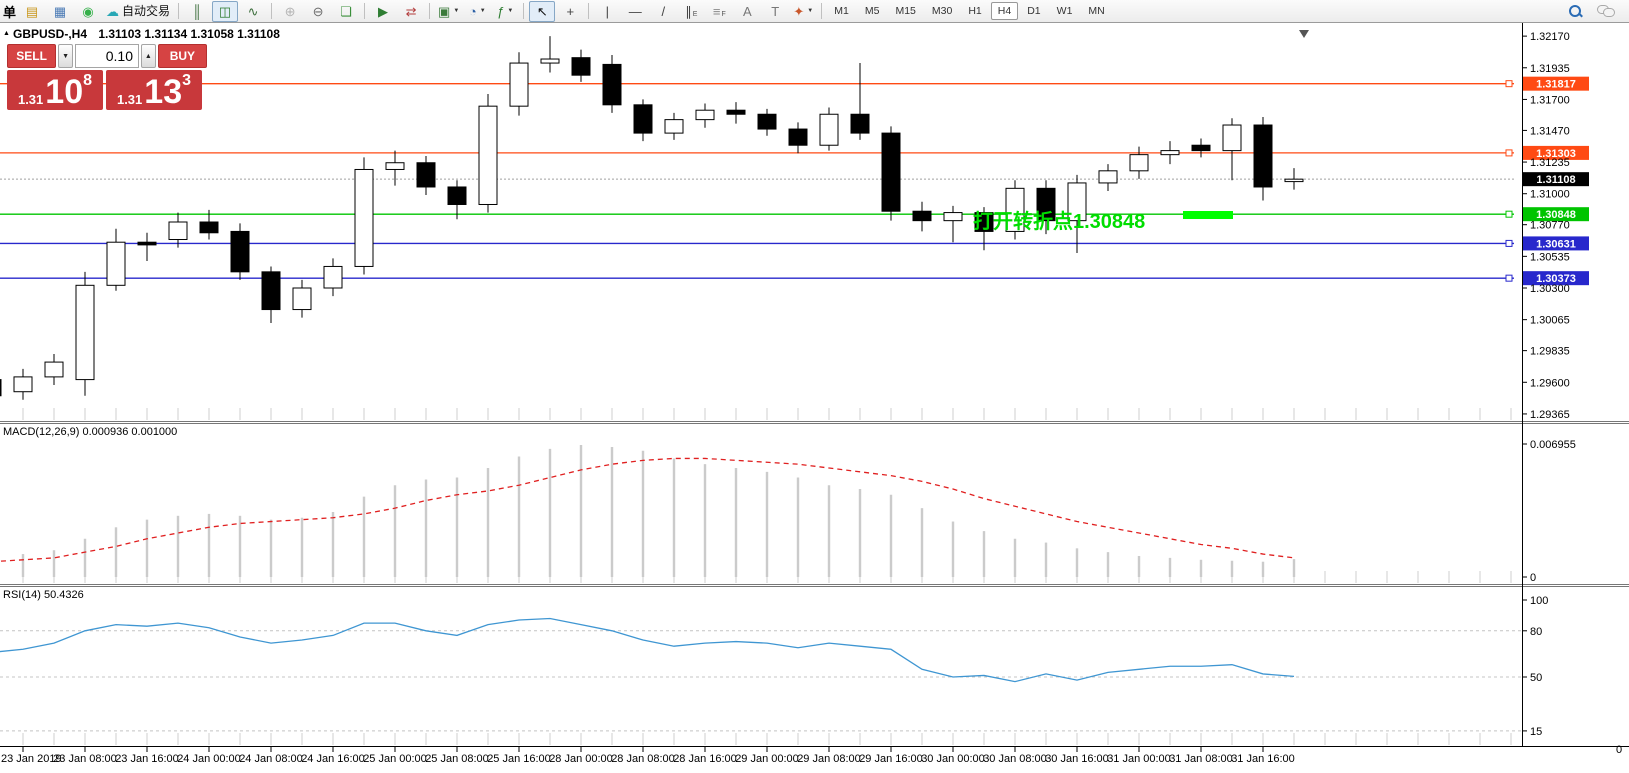  Describe the element at coordinates (1550, 131) in the screenshot. I see `svg-text: 1.31470` at that location.